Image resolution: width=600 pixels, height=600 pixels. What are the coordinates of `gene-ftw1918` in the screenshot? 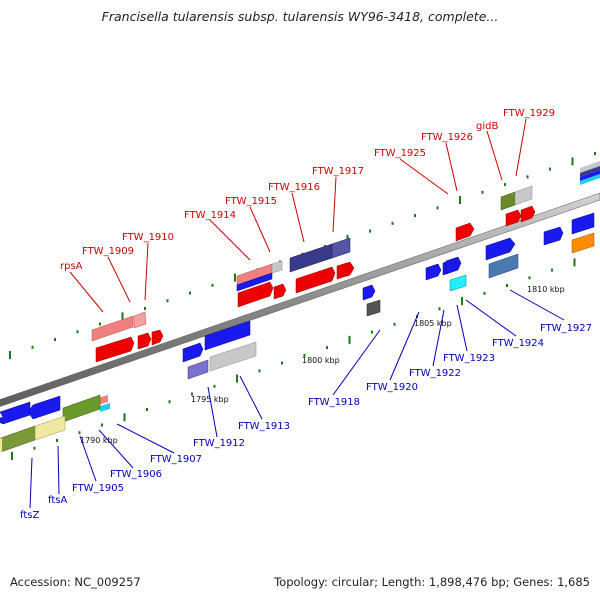 It's located at (373, 308).